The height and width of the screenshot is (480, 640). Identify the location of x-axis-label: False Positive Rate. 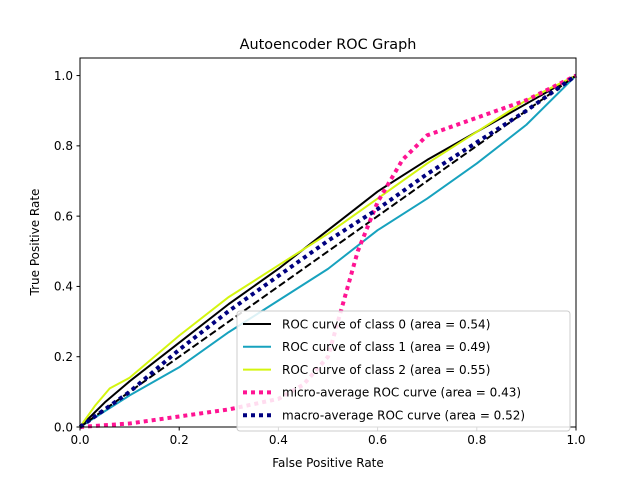
(328, 463).